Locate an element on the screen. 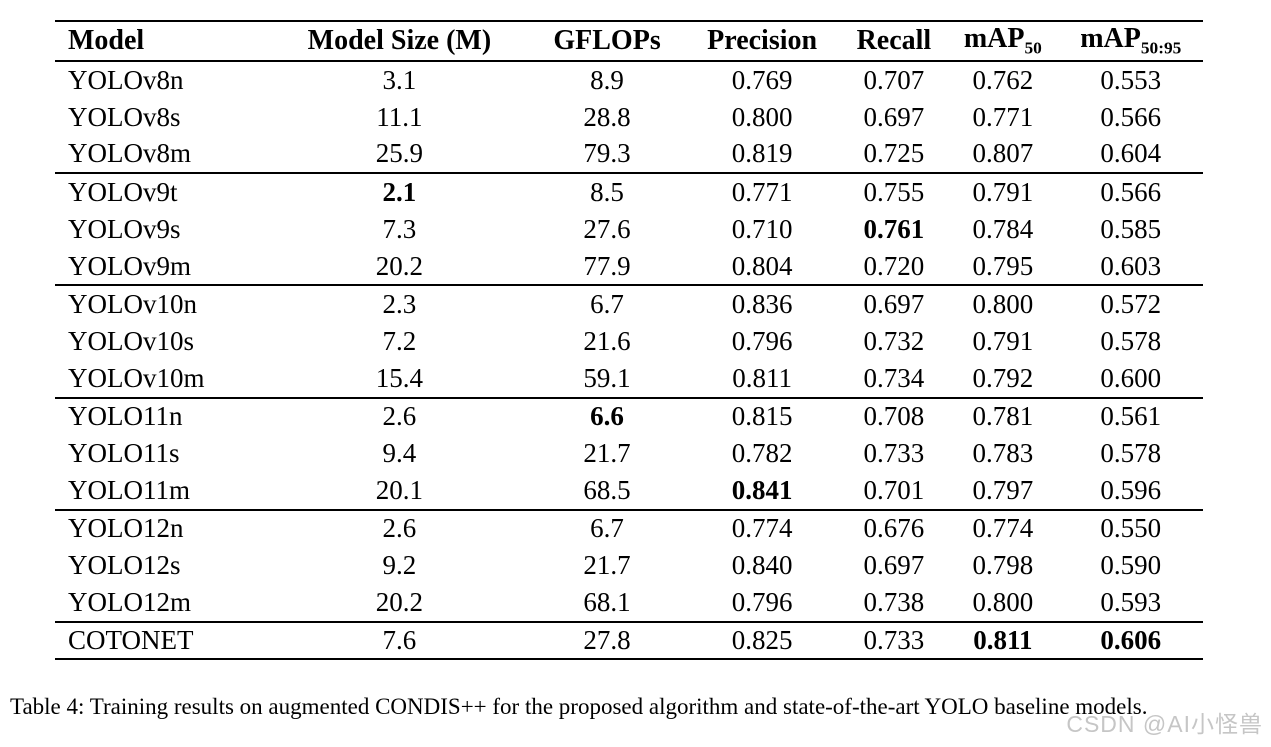 This screenshot has height=747, width=1271. cell-value: 27.6 is located at coordinates (607, 228).